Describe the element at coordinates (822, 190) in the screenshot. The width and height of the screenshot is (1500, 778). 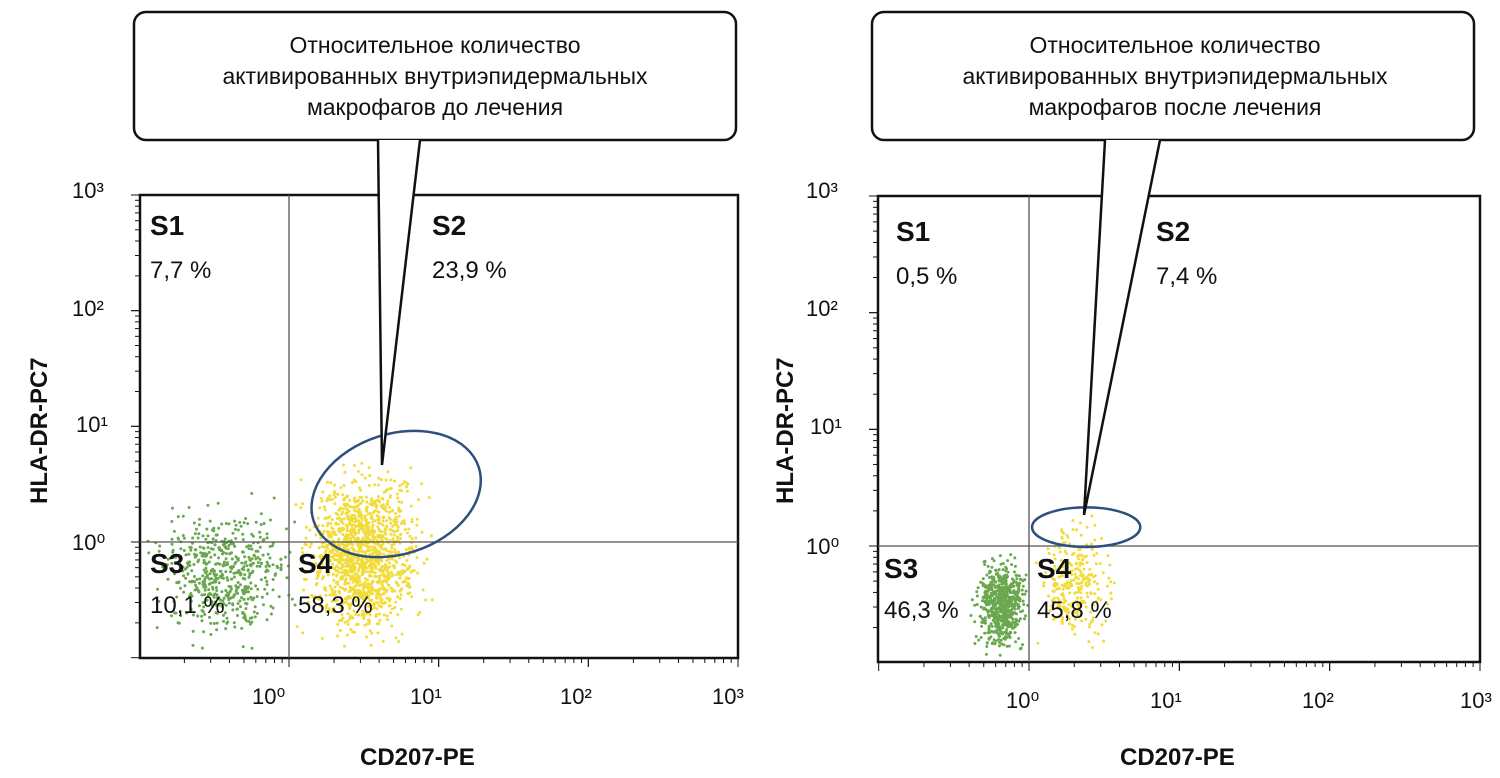
I see `y-tick-label: 10³` at that location.